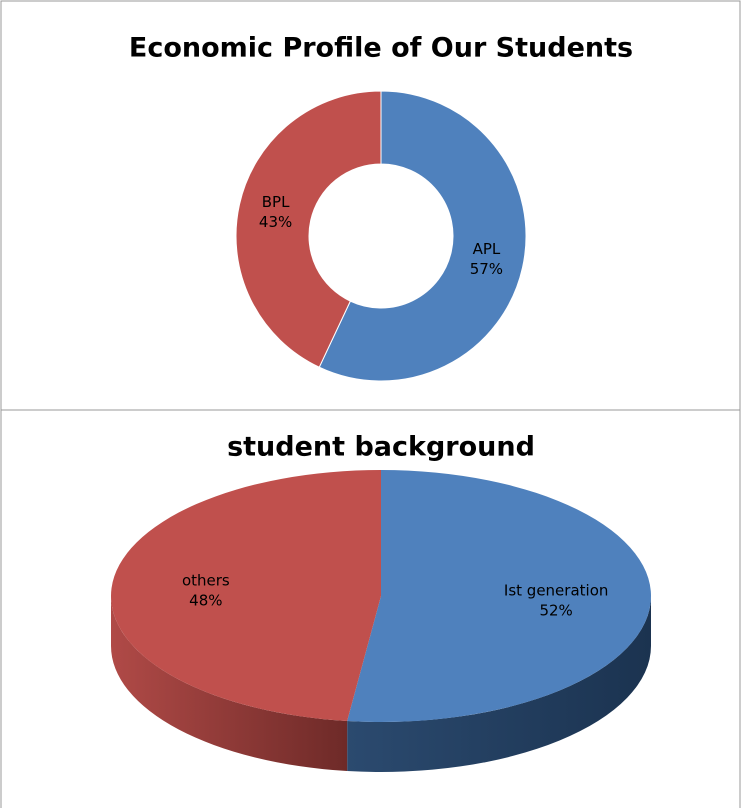 This screenshot has width=742, height=808. Describe the element at coordinates (276, 202) in the screenshot. I see `data-label-name: BPL` at that location.